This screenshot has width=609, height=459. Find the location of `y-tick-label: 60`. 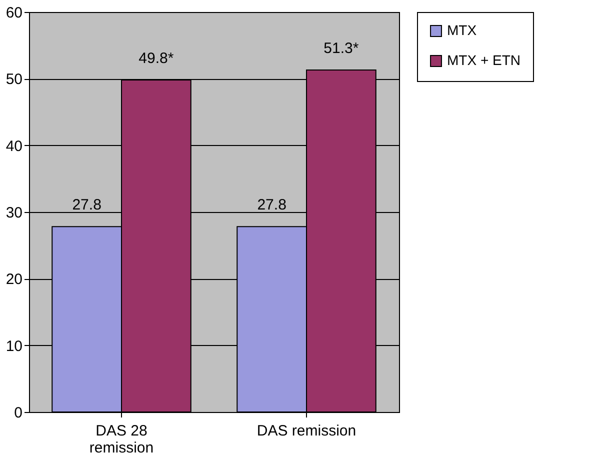

y-tick-label: 60 is located at coordinates (14, 13).